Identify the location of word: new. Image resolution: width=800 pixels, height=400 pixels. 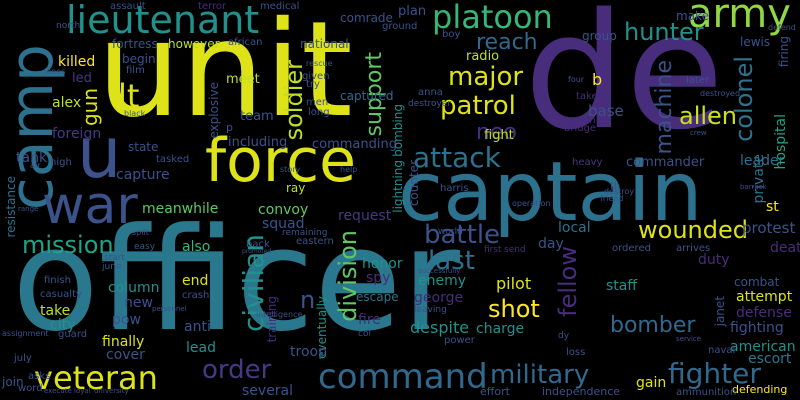
(138, 303).